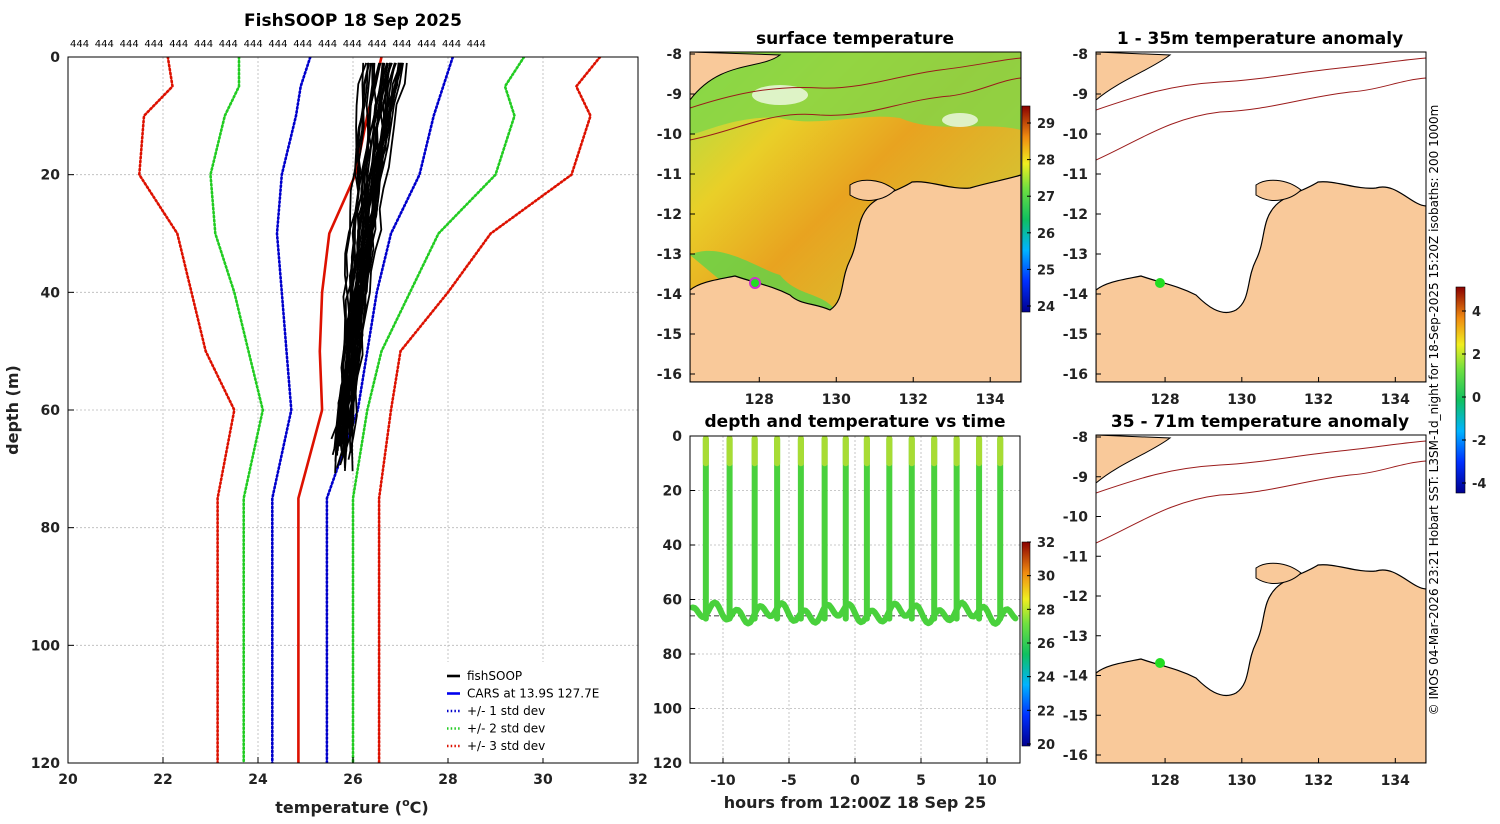 Image resolution: width=1500 pixels, height=824 pixels. Describe the element at coordinates (68, 780) in the screenshot. I see `x-tick-label: 20` at that location.